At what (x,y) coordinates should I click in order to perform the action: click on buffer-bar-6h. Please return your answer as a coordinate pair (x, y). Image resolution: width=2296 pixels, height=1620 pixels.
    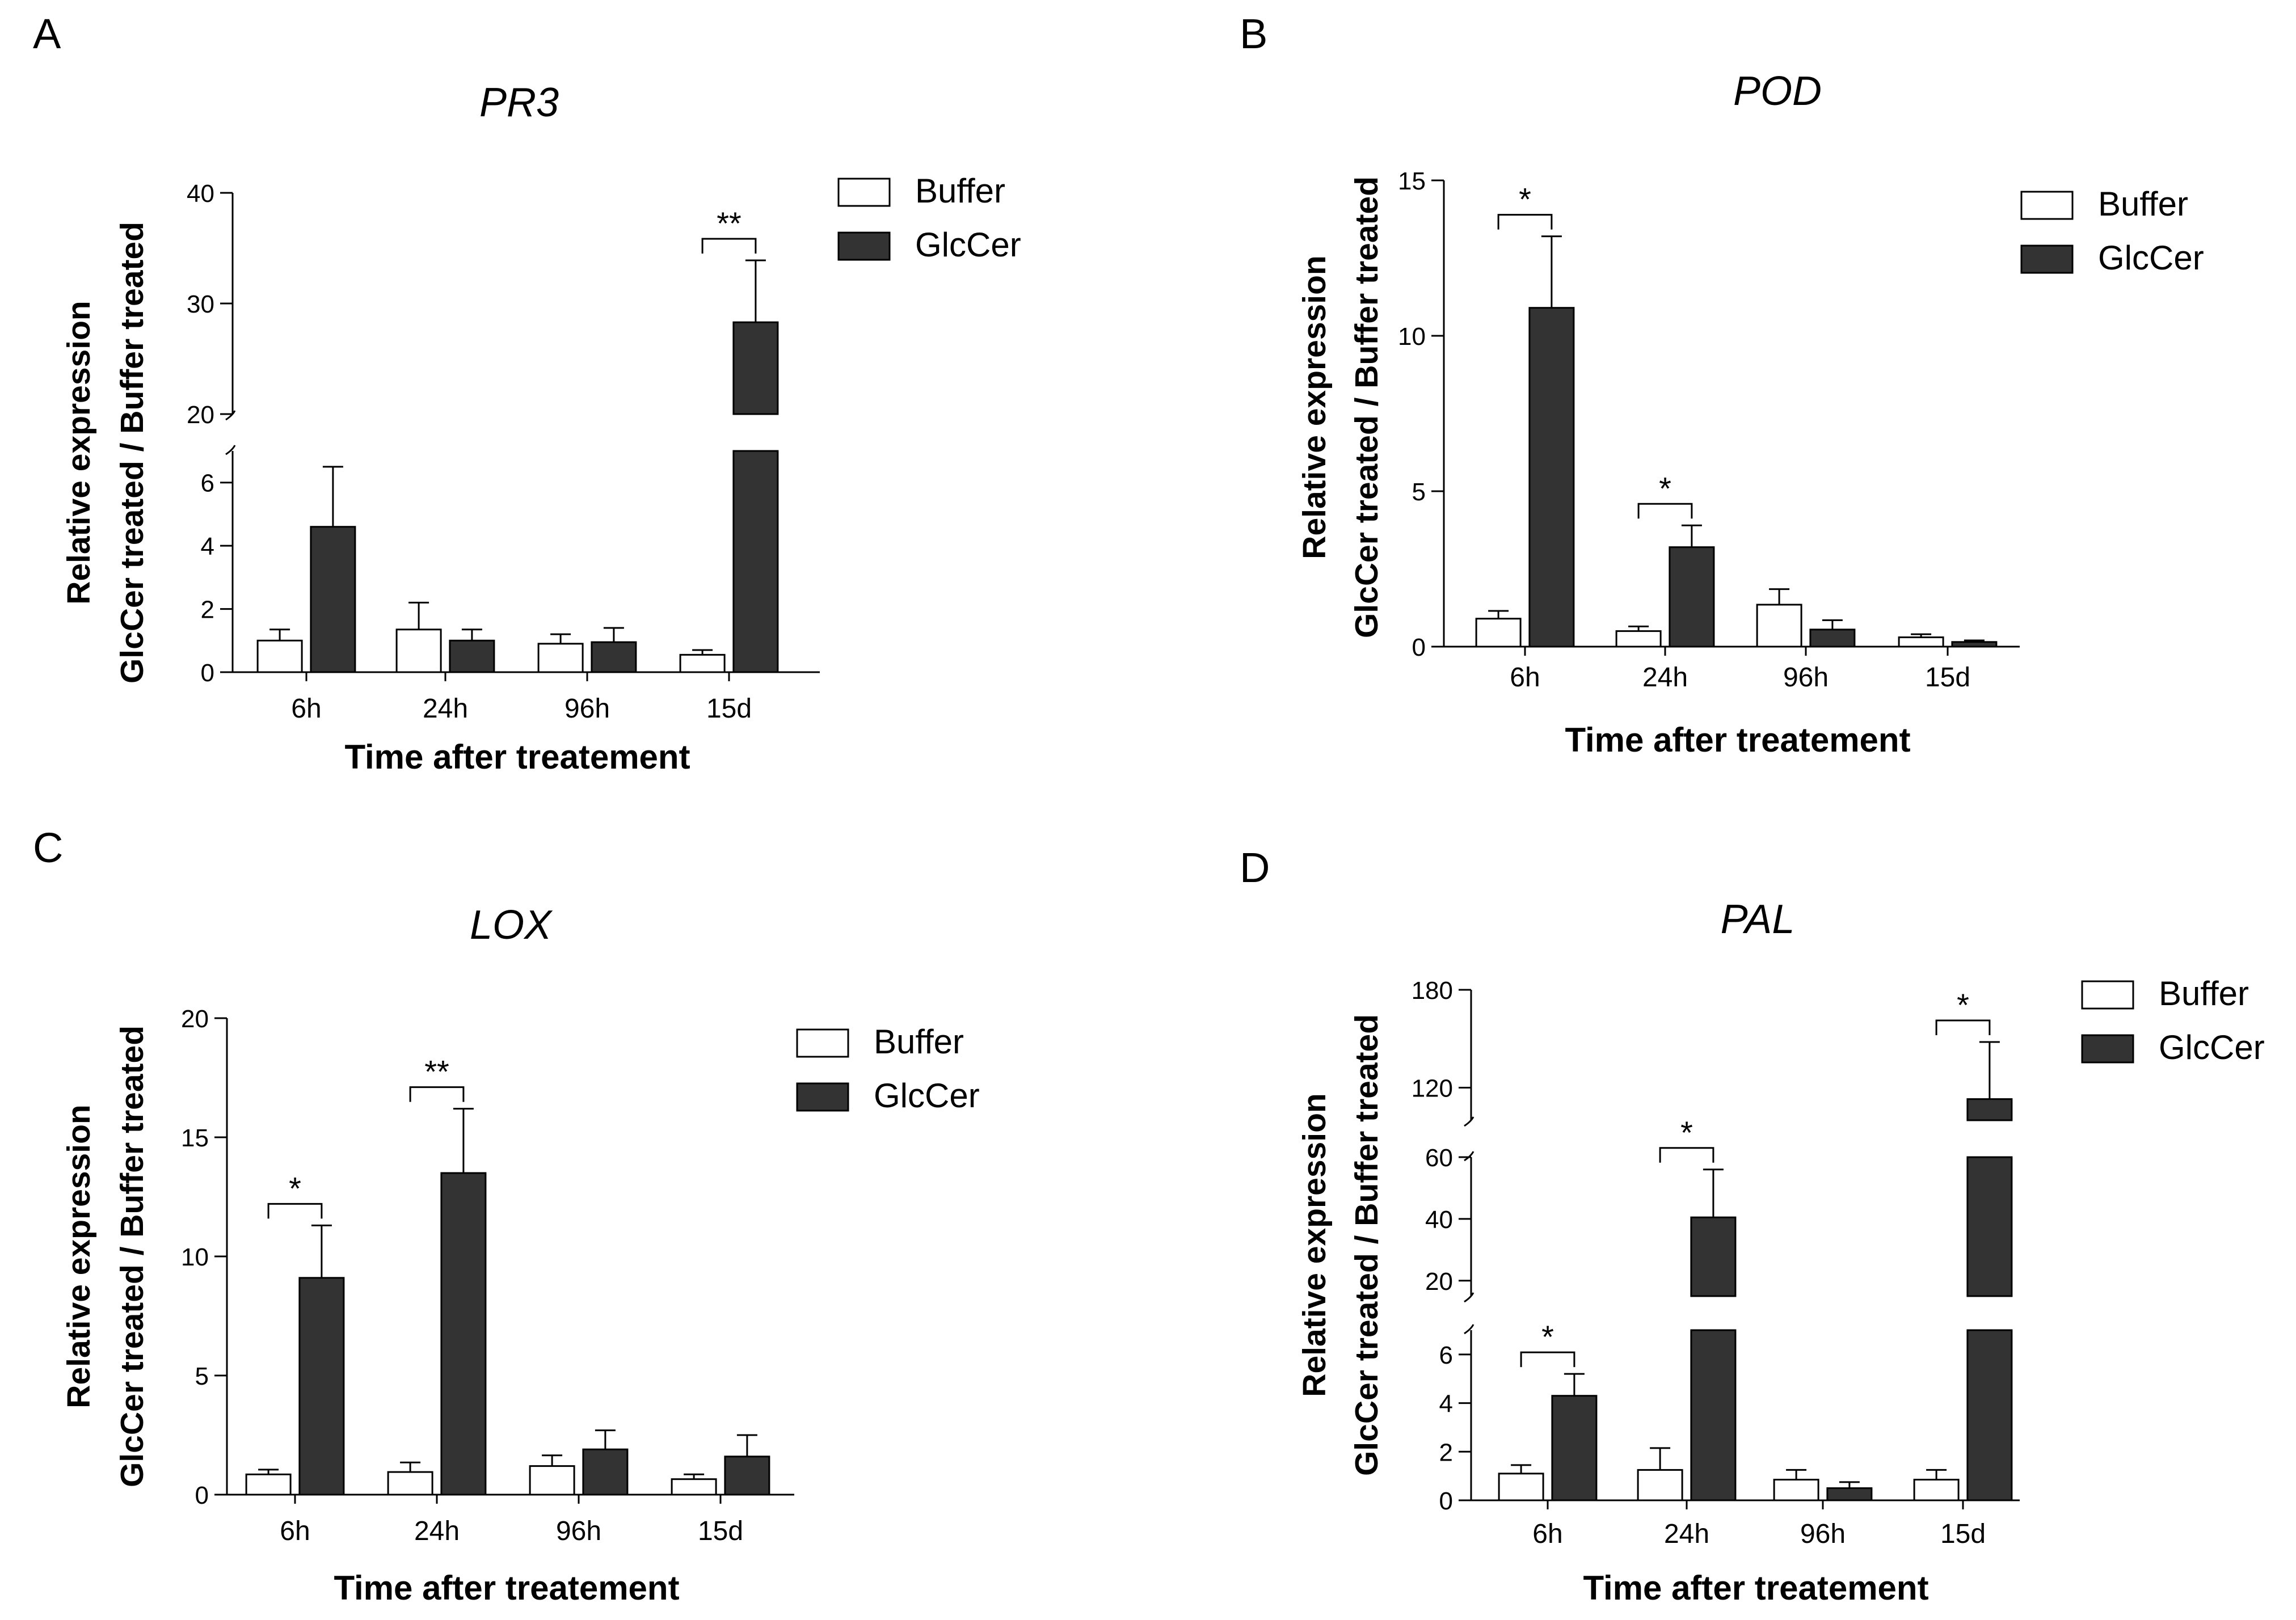
    Looking at the image, I should click on (1521, 1487).